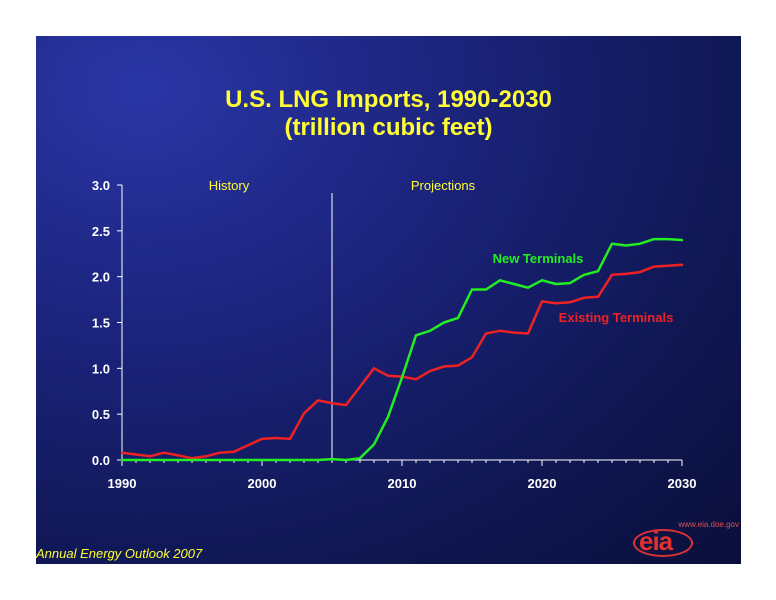 This screenshot has width=776, height=600. Describe the element at coordinates (262, 483) in the screenshot. I see `x-tick-label: 2000` at that location.